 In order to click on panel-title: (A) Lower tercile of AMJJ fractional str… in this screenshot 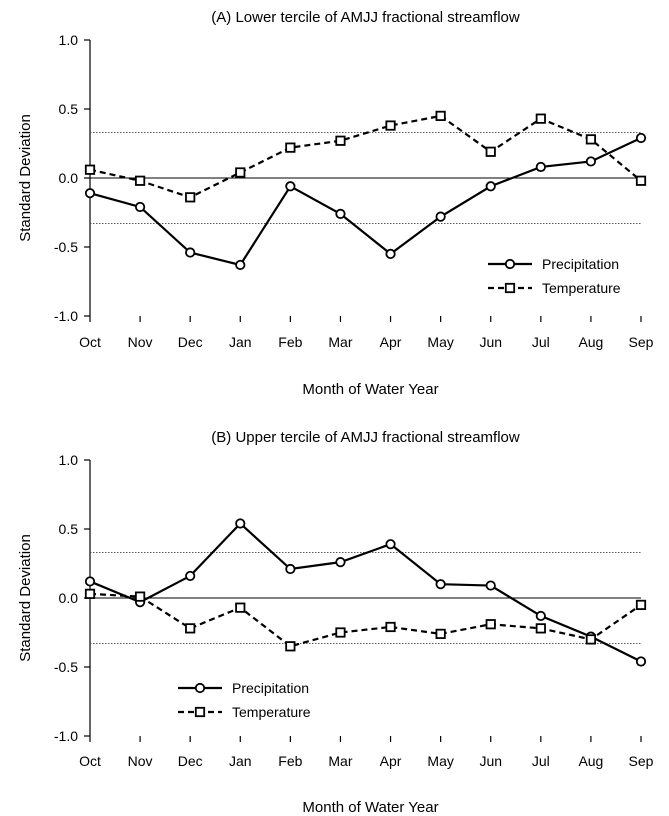, I will do `click(365, 17)`.